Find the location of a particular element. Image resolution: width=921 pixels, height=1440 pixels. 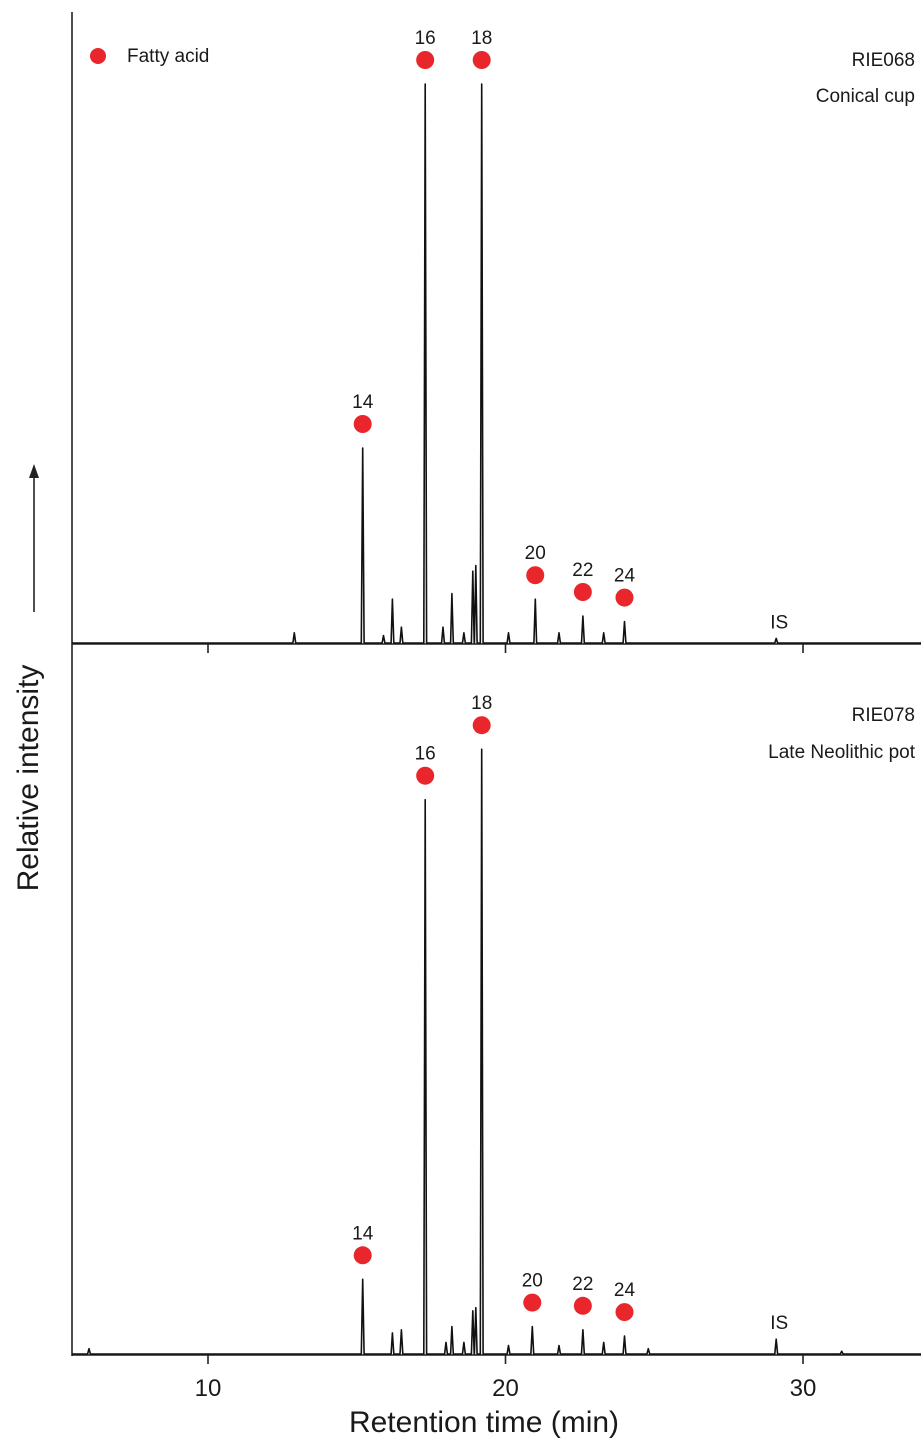

panel-1-sample-id: RIE068 is located at coordinates (883, 60).